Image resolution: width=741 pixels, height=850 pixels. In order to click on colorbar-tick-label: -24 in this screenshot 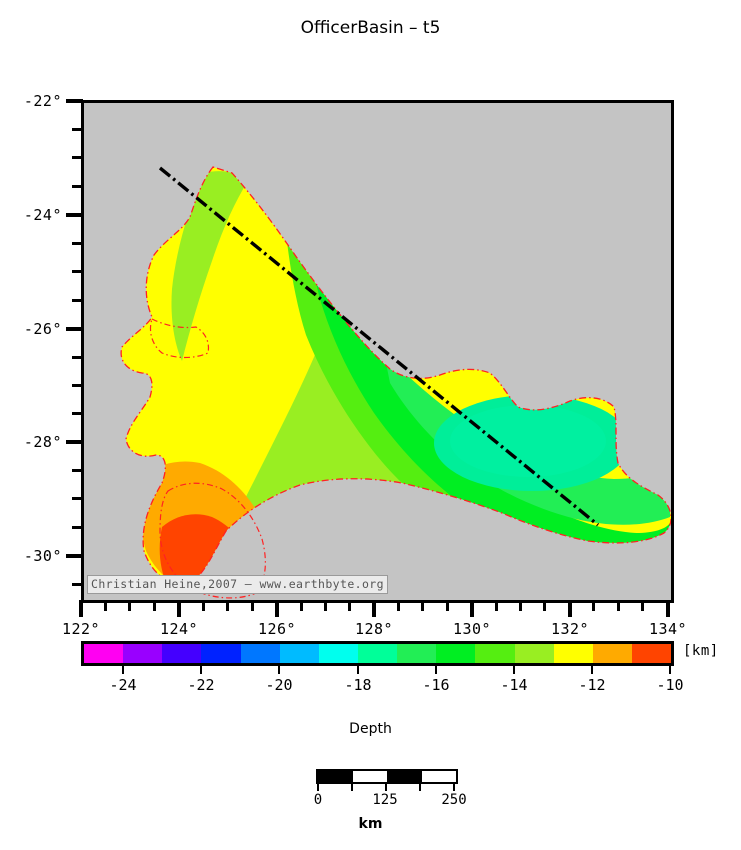, I will do `click(123, 685)`.